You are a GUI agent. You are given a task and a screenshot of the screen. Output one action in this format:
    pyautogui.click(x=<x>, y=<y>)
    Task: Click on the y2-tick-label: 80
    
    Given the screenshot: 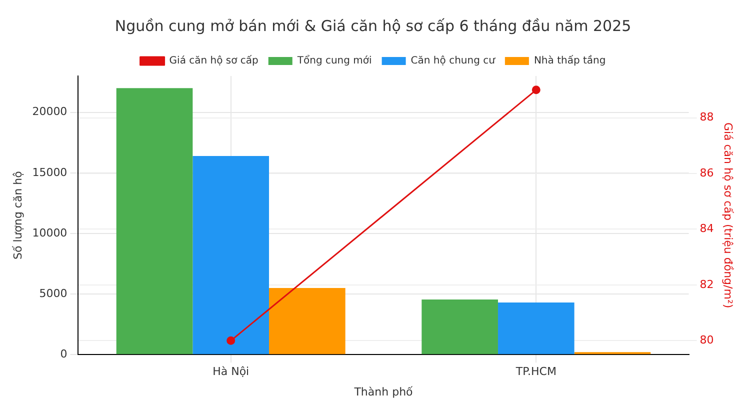 What is the action you would take?
    pyautogui.click(x=707, y=340)
    